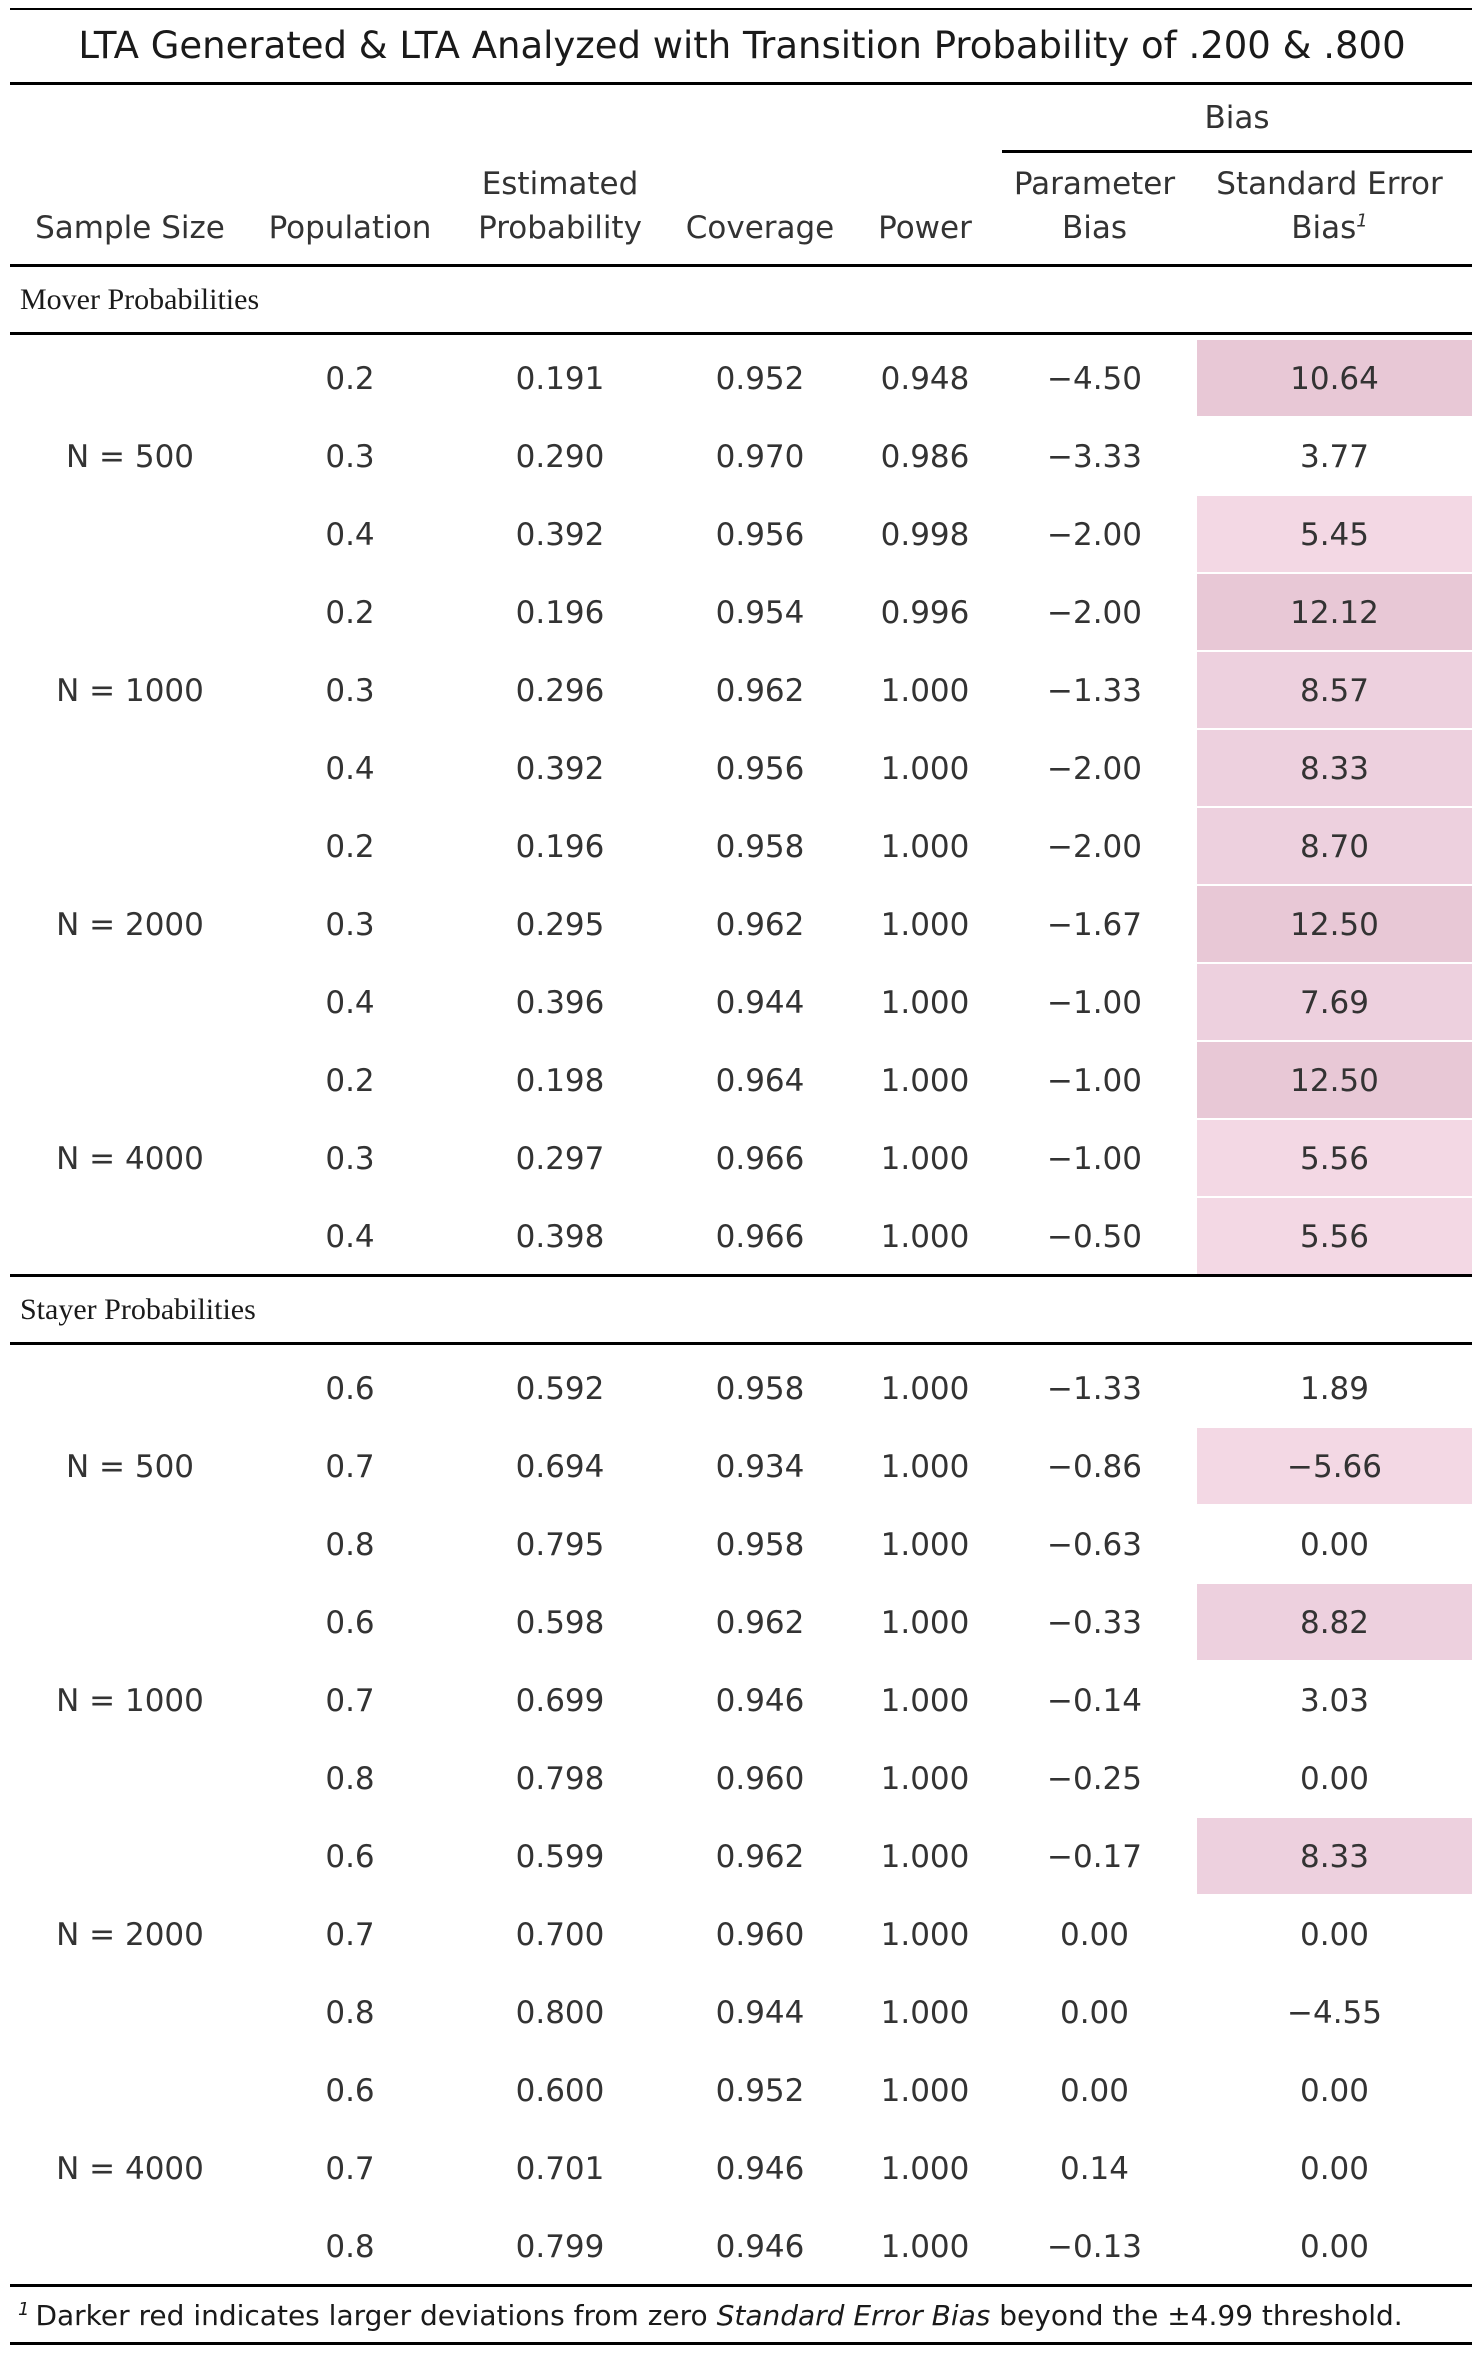  I want to click on table-row: 0.7 0.694 0.934 1.000 −0.86 −5.66, so click(741, 1467).